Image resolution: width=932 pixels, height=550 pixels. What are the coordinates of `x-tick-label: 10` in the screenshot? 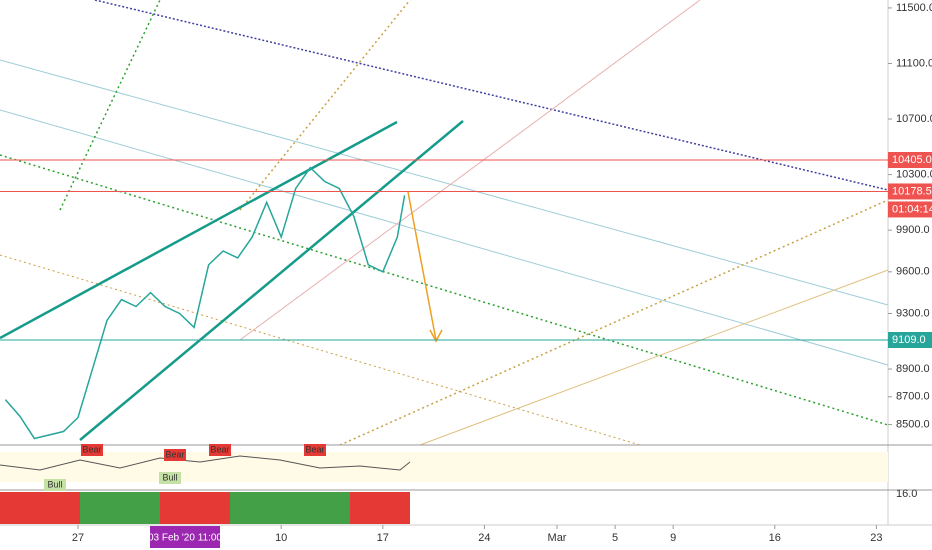 It's located at (281, 538).